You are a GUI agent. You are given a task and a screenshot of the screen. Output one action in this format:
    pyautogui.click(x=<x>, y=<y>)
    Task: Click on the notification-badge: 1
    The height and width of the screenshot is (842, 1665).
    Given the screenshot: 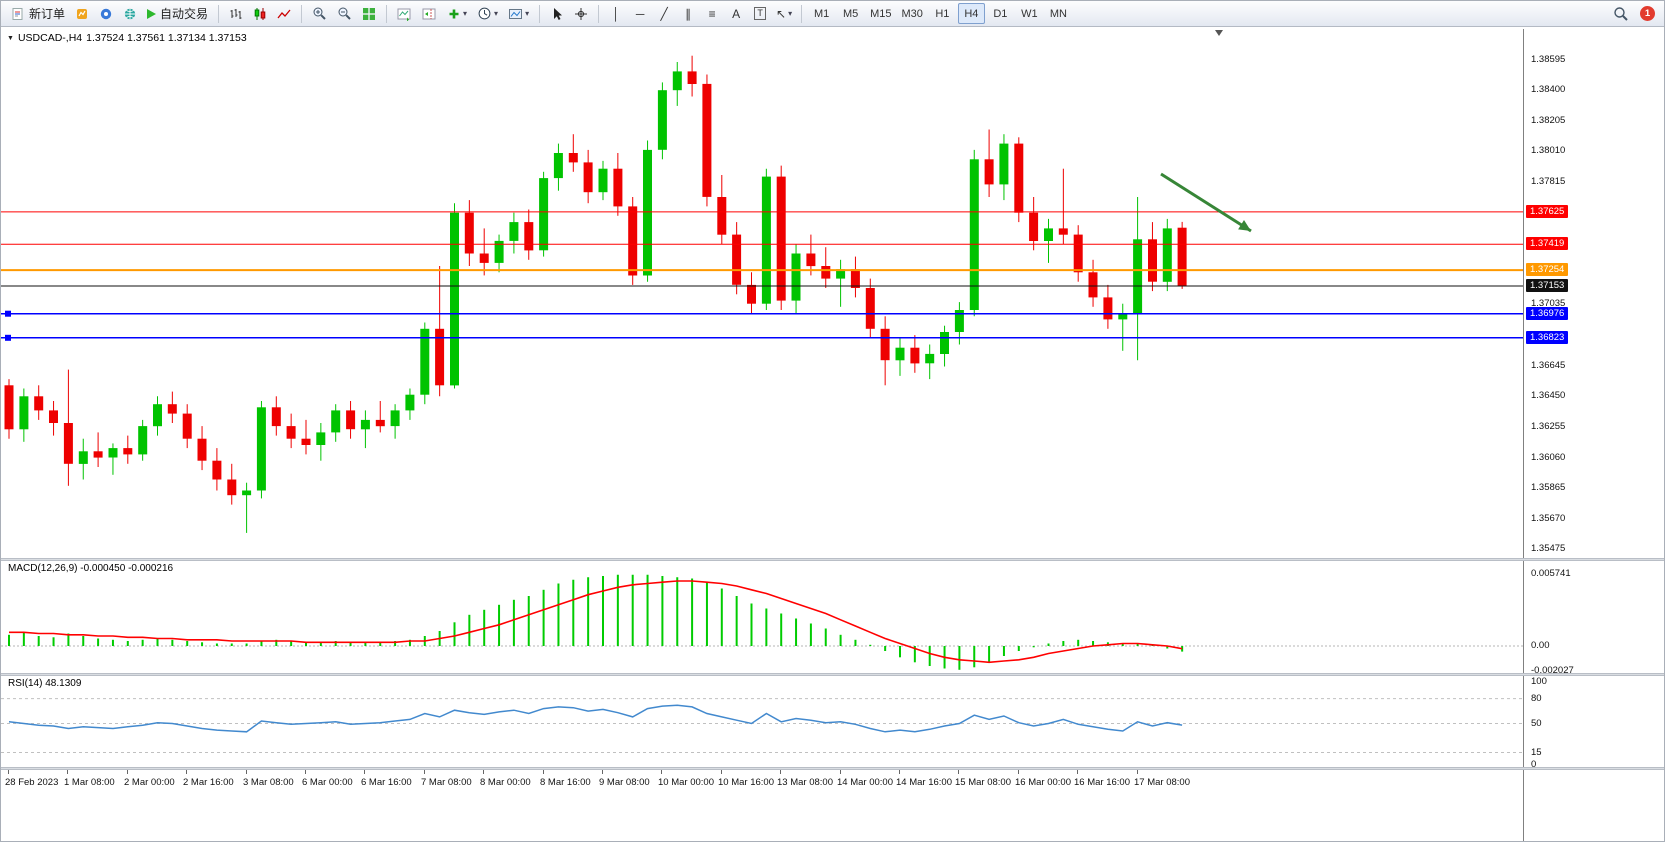 What is the action you would take?
    pyautogui.click(x=1647, y=13)
    